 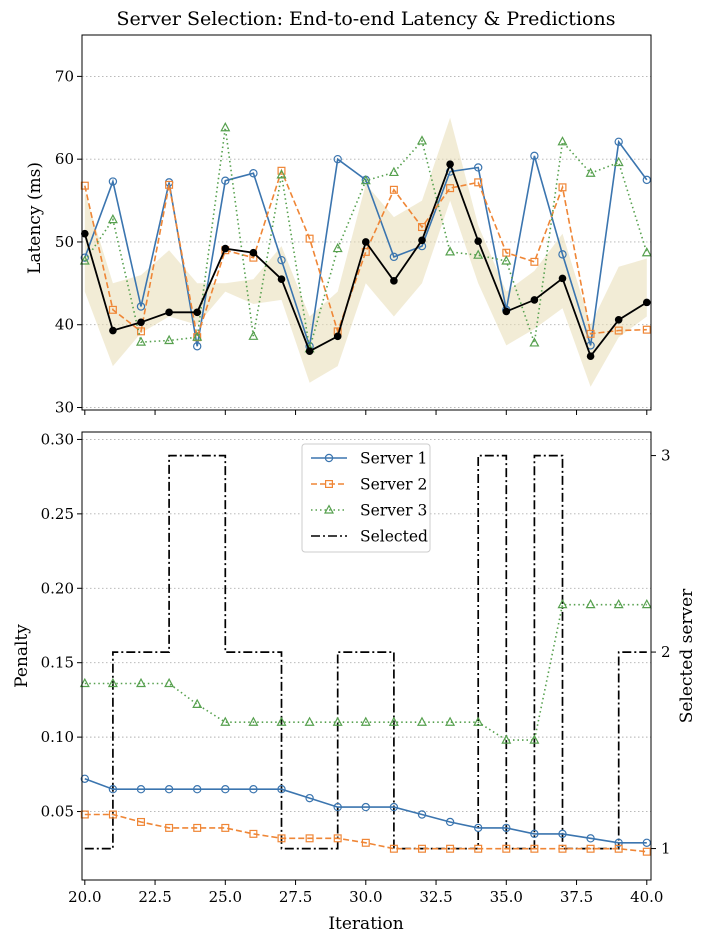 I want to click on top-y-tick-label: 30, so click(x=64, y=408).